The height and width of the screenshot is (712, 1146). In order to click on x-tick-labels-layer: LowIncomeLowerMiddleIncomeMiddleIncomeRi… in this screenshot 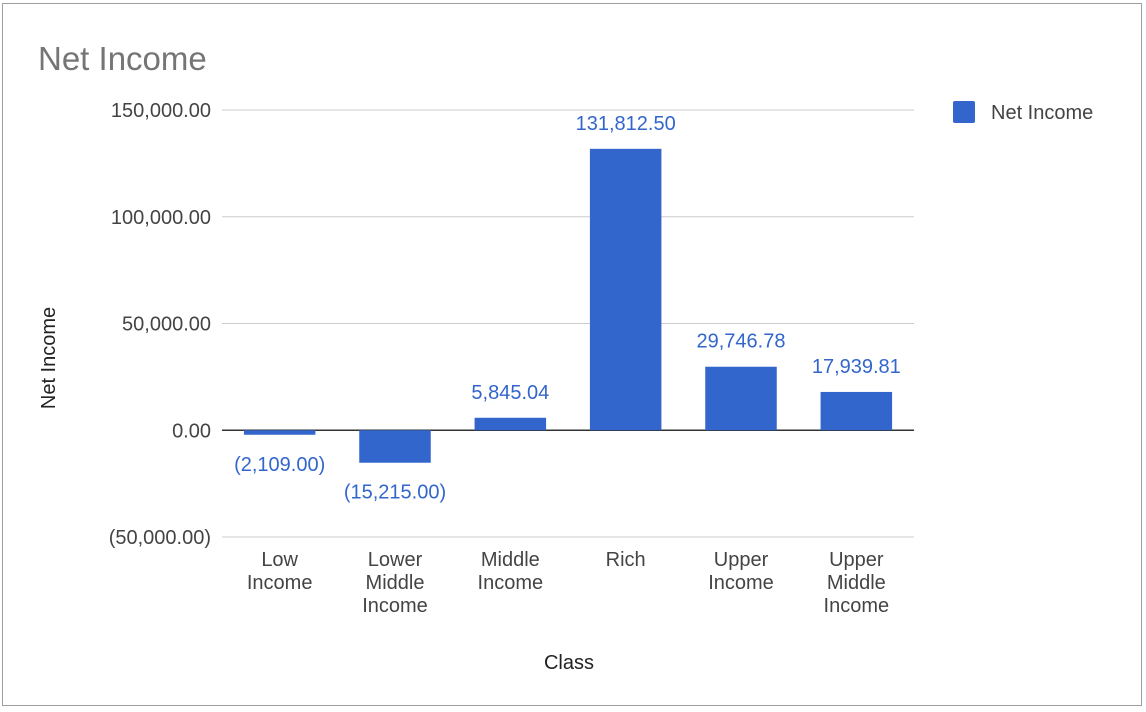, I will do `click(568, 583)`.